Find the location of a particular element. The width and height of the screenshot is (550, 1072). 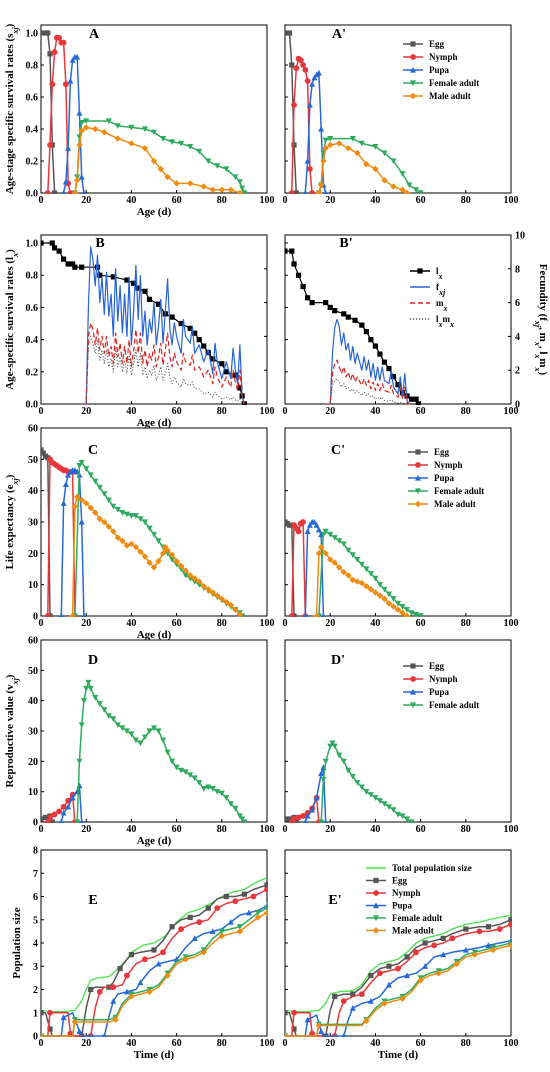

legend-item-nymph: Nymph is located at coordinates (435, 465).